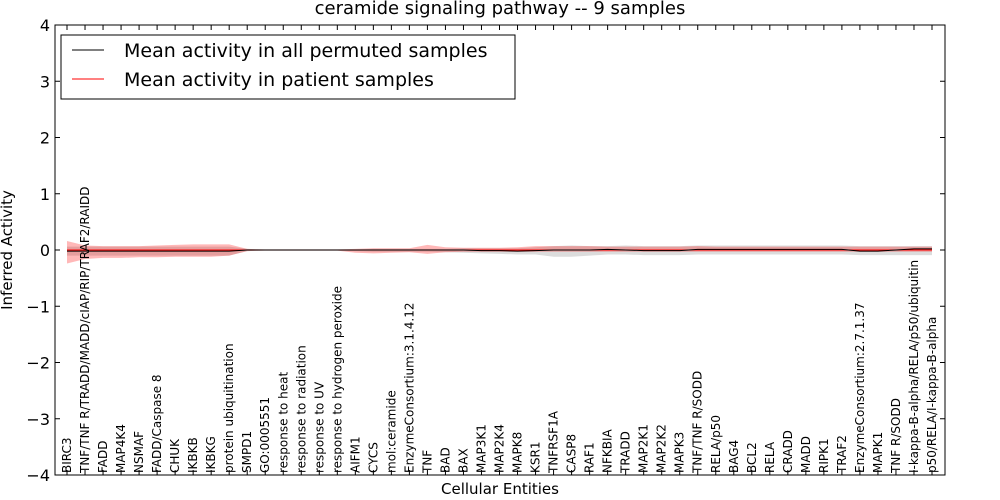 This screenshot has height=500, width=1000. What do you see at coordinates (608, 450) in the screenshot?
I see `x-category-label: NFKBIA` at bounding box center [608, 450].